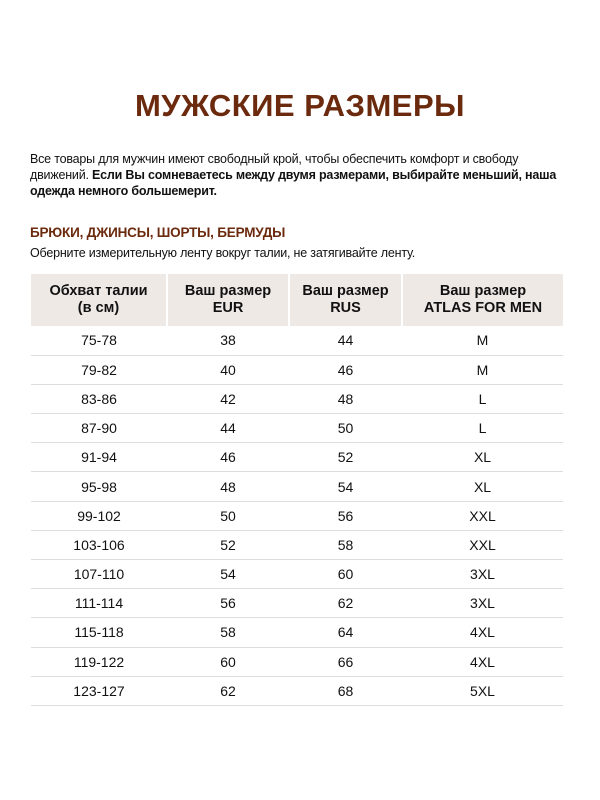 This screenshot has height=800, width=600. I want to click on table-row: 91-94 46 52 XL, so click(297, 457).